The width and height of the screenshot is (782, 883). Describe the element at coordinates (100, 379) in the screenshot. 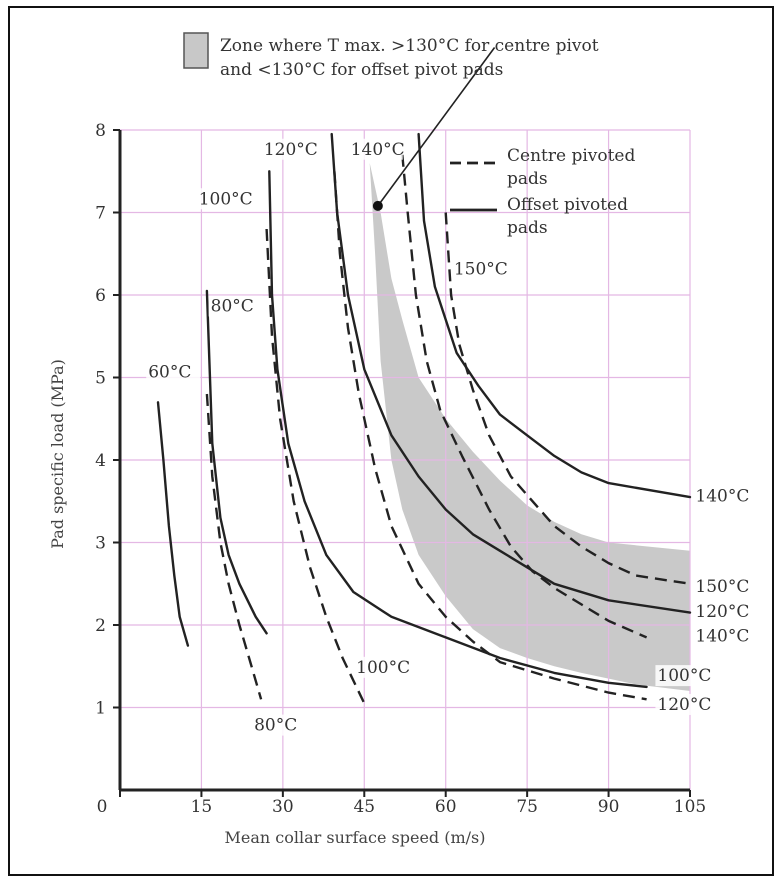

I see `y-tick-label: 5` at that location.